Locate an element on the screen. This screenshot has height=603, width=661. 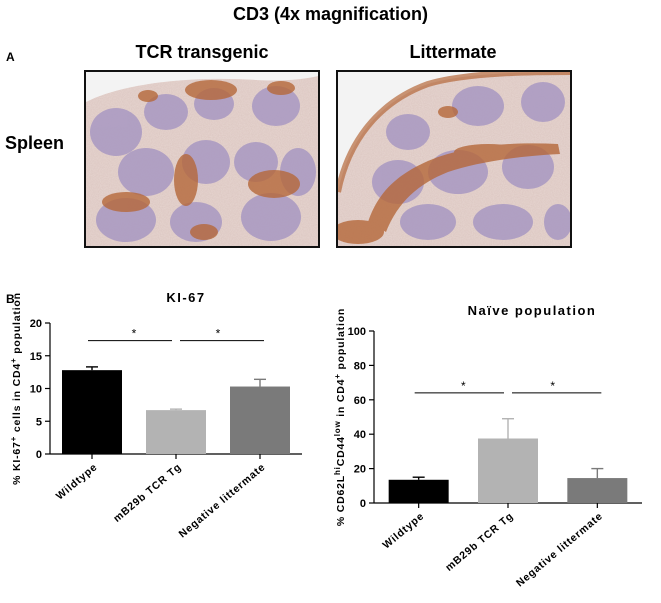
y-axis-label-part: CD44 is located at coordinates (341, 451).